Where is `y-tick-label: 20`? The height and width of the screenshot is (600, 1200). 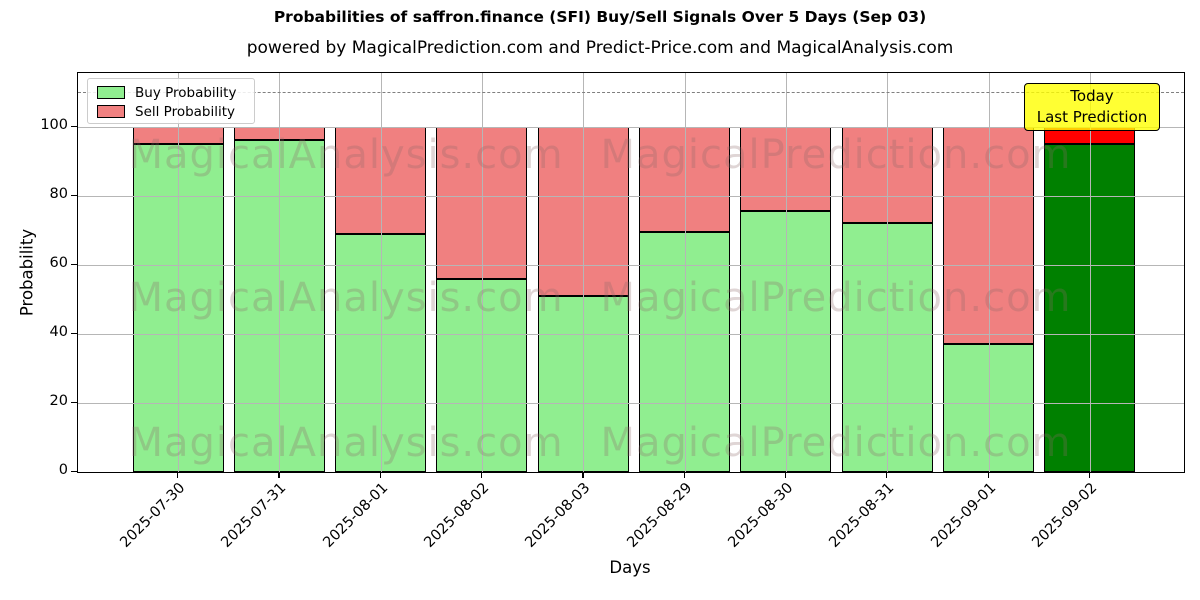
y-tick-label: 20 is located at coordinates (58, 400).